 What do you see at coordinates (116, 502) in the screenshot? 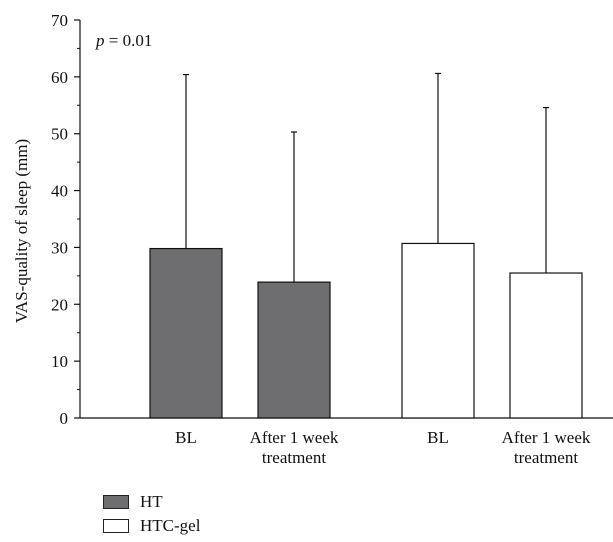
I see `legend-swatch-ht` at bounding box center [116, 502].